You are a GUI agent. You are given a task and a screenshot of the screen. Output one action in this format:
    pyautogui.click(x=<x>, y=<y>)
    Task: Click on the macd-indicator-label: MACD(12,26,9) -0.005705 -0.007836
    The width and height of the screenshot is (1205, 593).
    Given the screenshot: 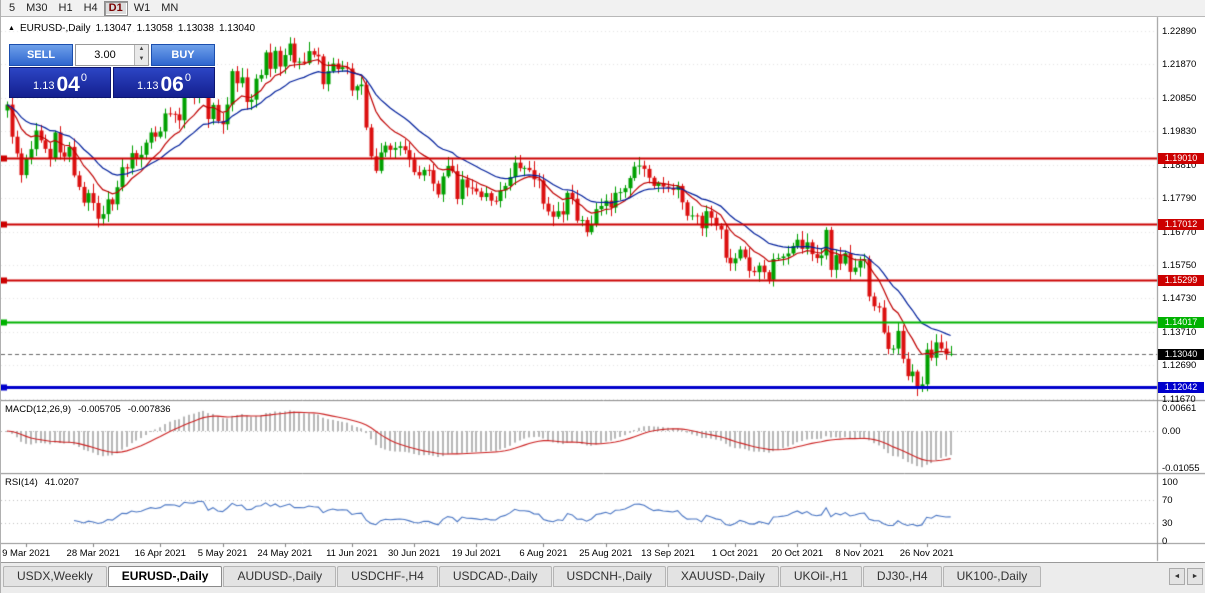 What is the action you would take?
    pyautogui.click(x=91, y=409)
    